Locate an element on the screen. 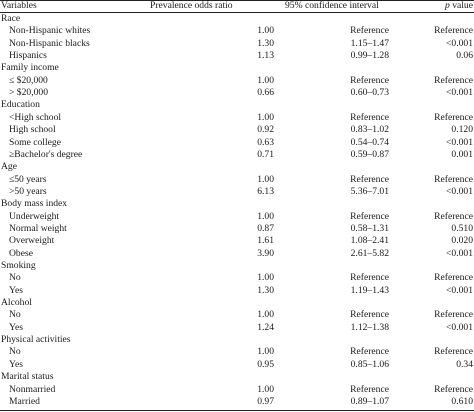  variable-label: ≥Bachelor's degree is located at coordinates (46, 154).